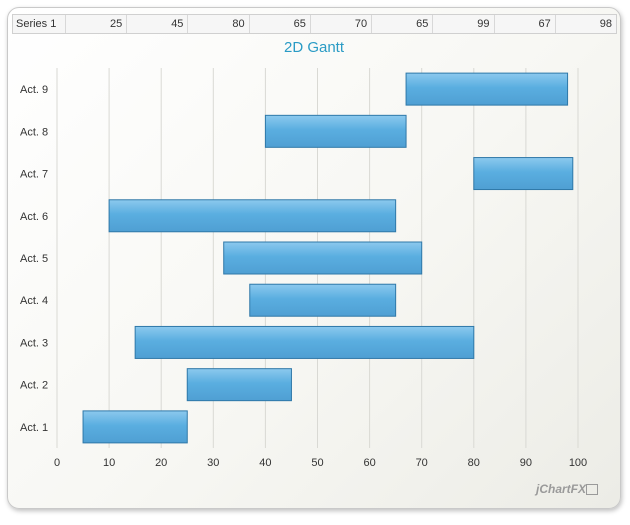 The image size is (630, 525). I want to click on data-grid: Series 1 25 45 80 65 70 65 99 67 98, so click(314, 24).